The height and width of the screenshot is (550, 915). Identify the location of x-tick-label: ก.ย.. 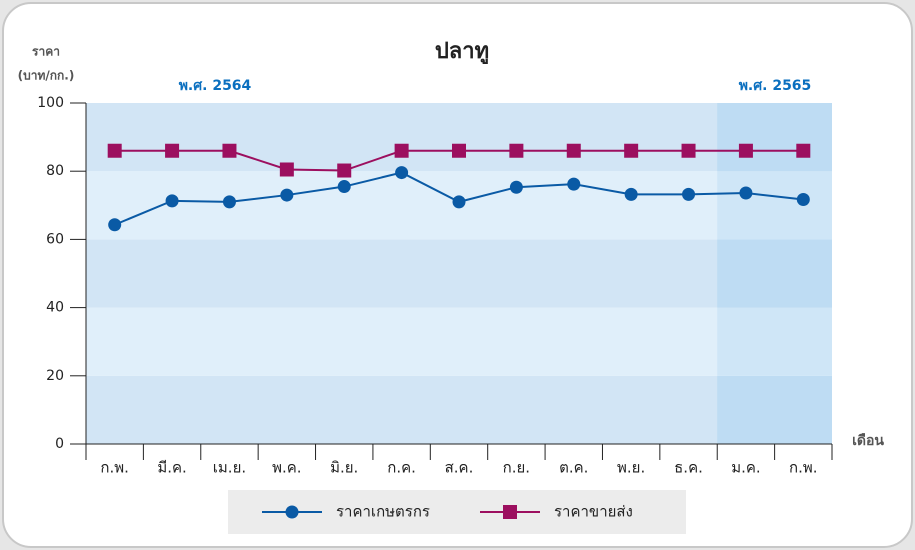
(516, 468).